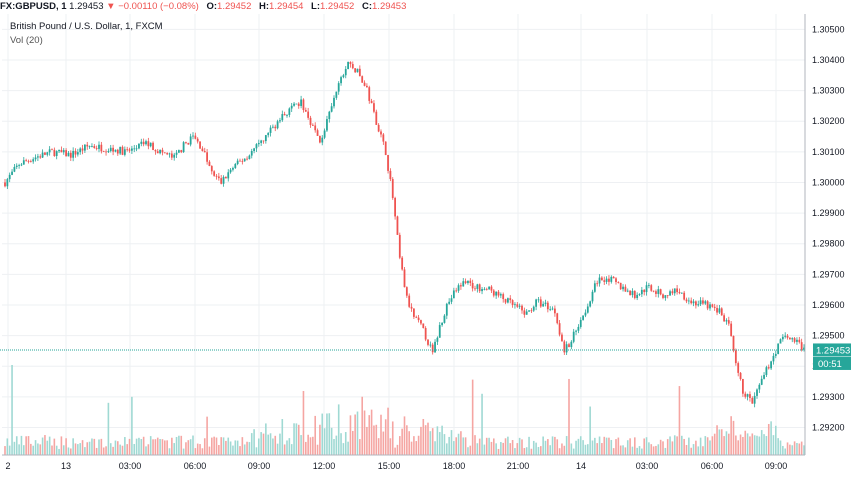  Describe the element at coordinates (26, 40) in the screenshot. I see `volume-legend: Vol (20)` at that location.